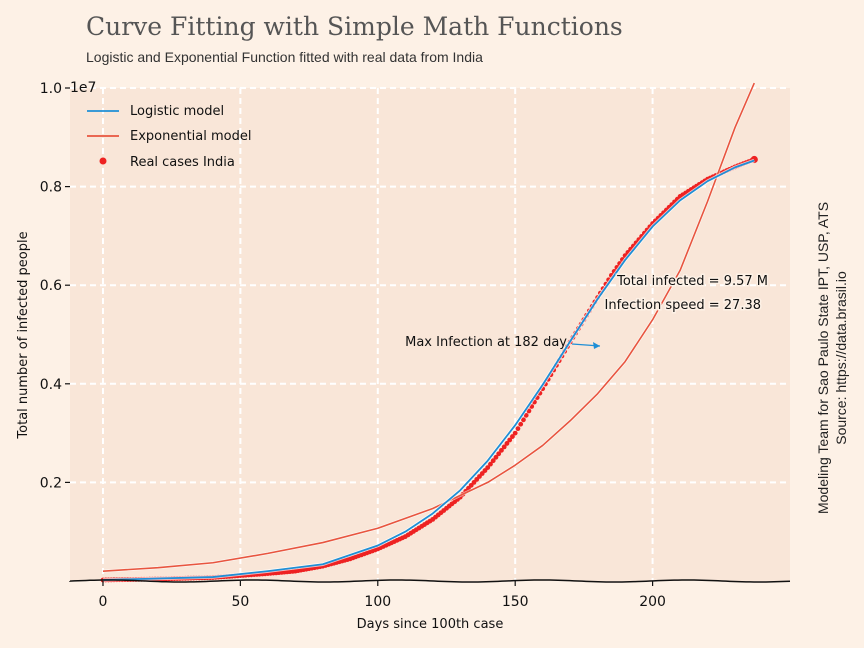 The width and height of the screenshot is (864, 648). I want to click on y-tick-label: 0.2, so click(51, 483).